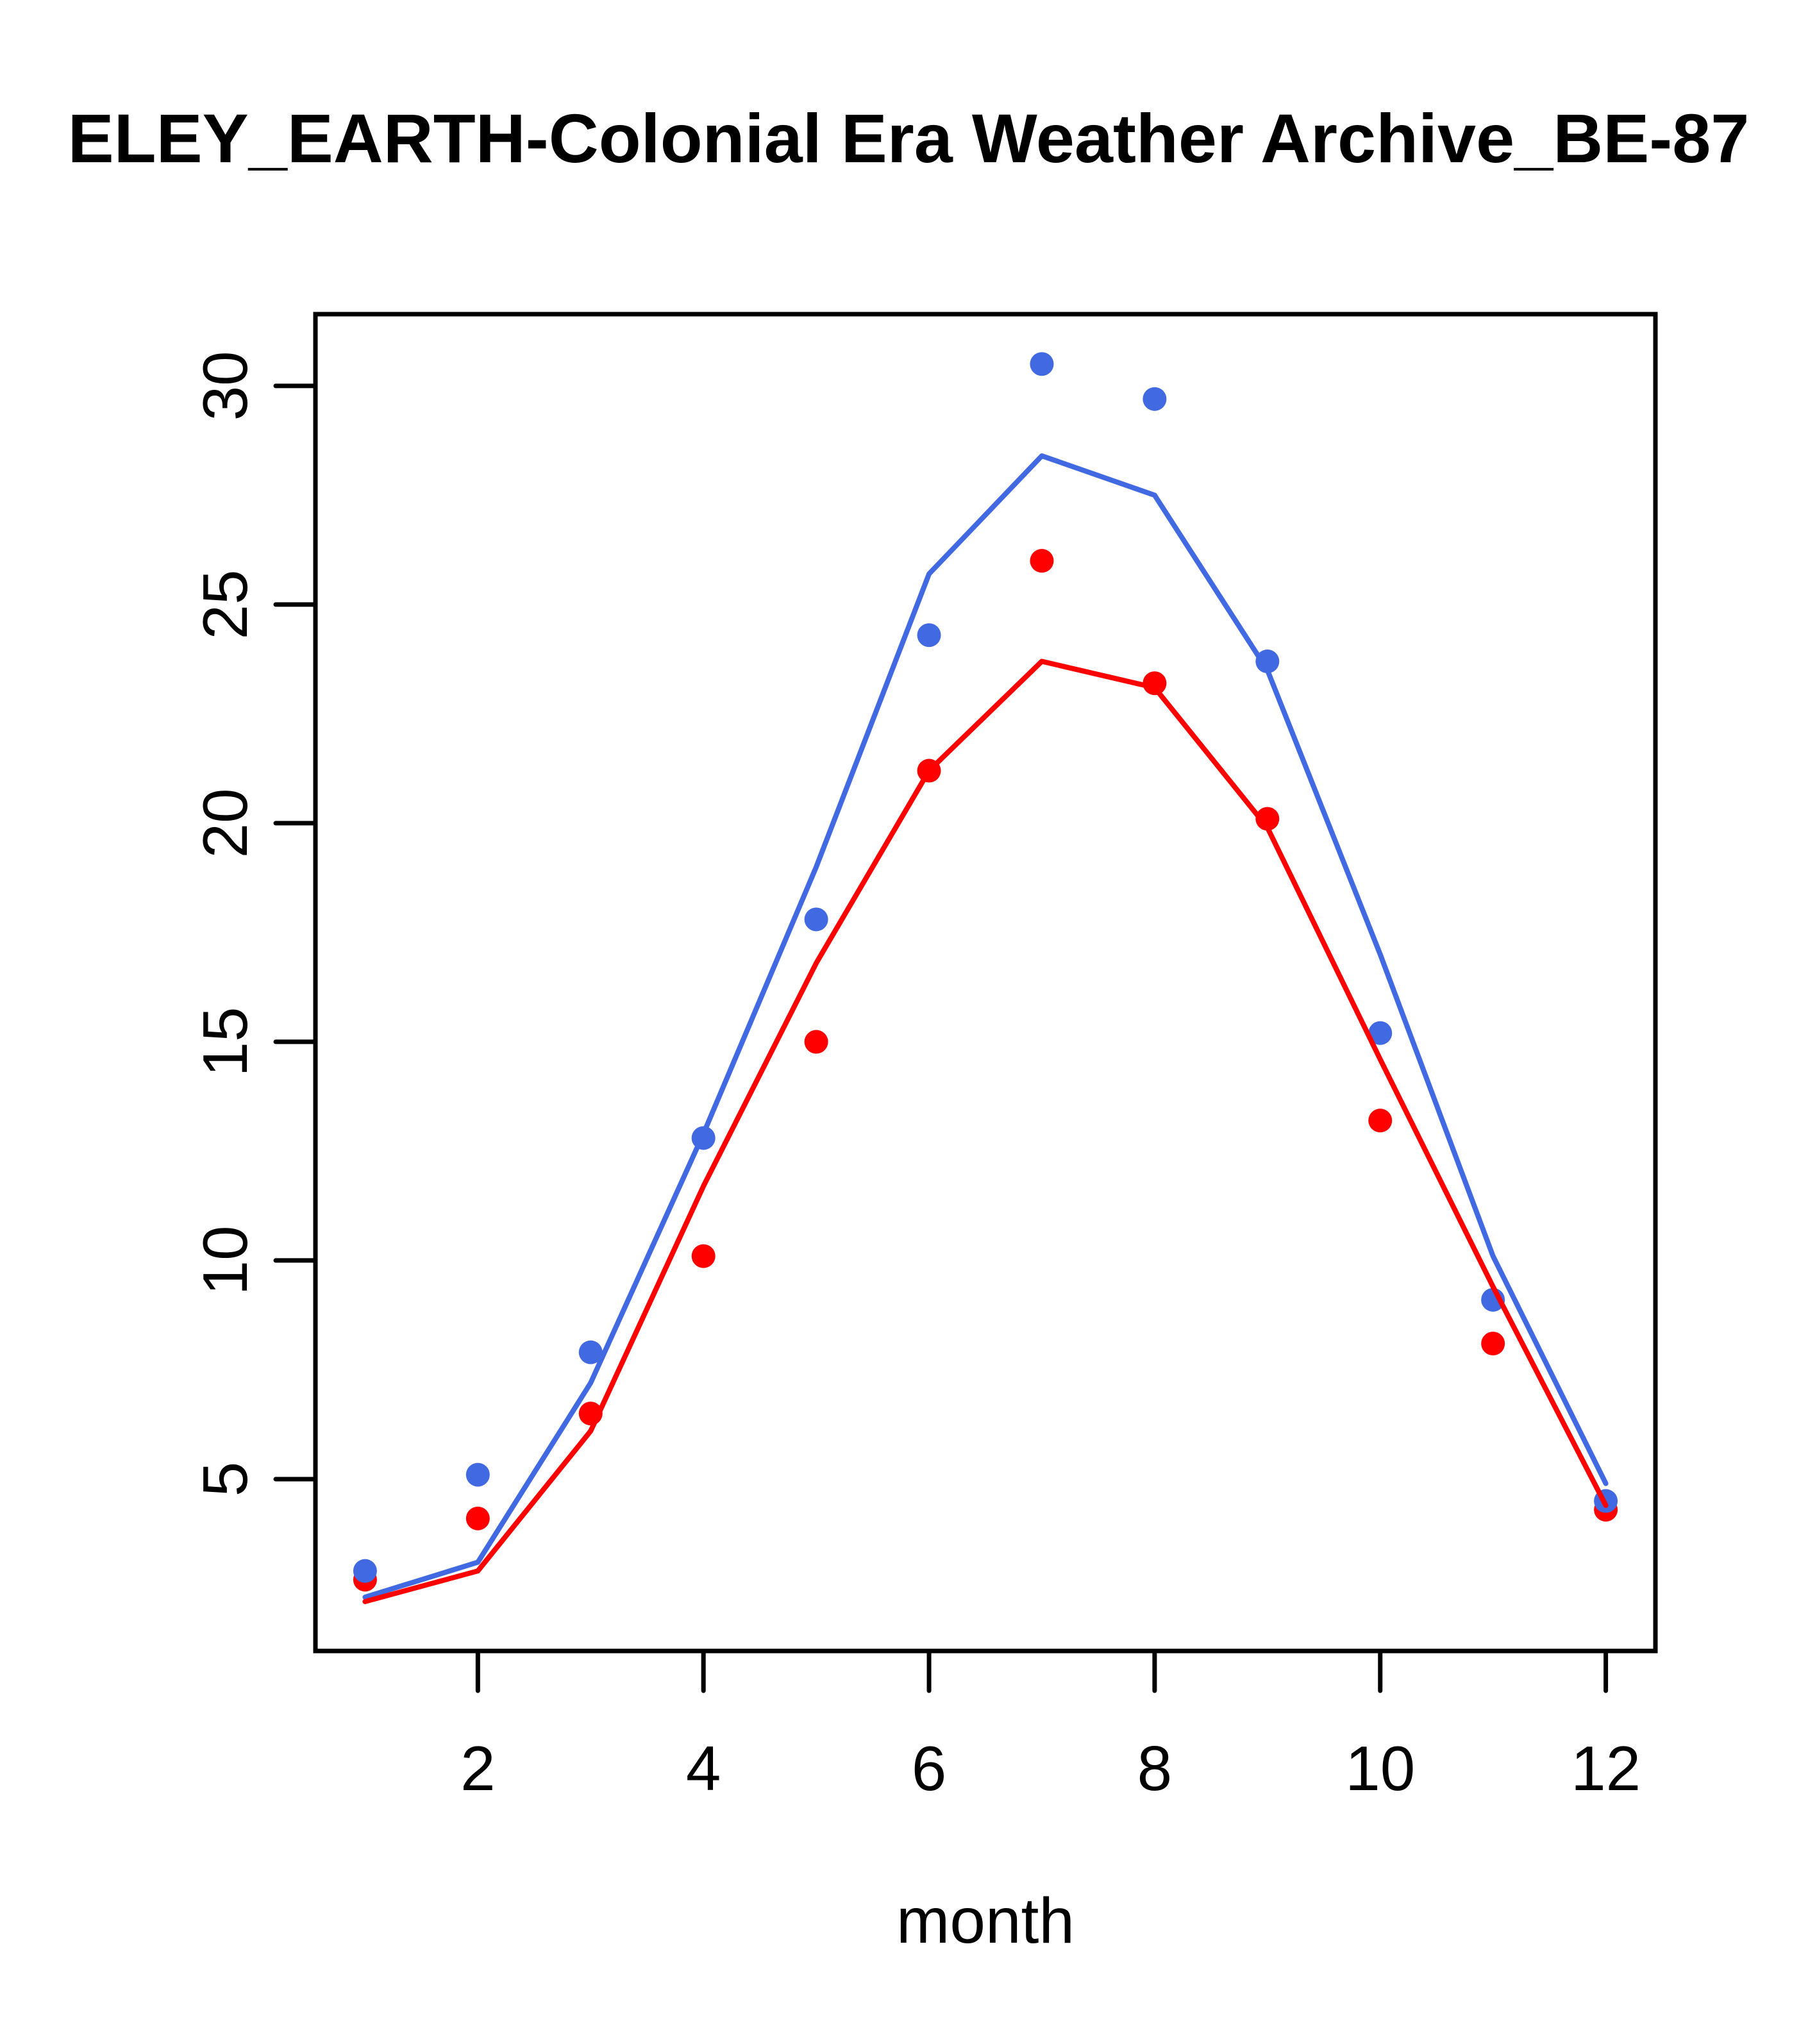 Image resolution: width=1817 pixels, height=2044 pixels. Describe the element at coordinates (225, 604) in the screenshot. I see `y-tick-label: 25` at that location.